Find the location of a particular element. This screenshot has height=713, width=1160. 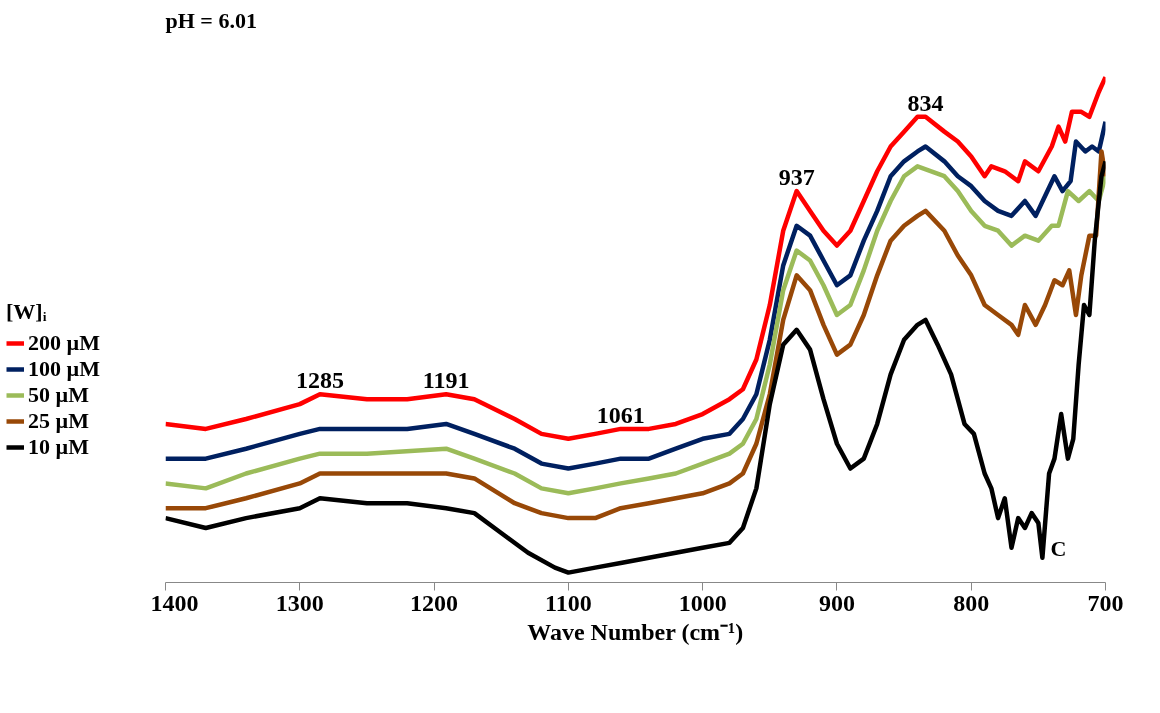

x-tick-label: 700 is located at coordinates (1105, 602).